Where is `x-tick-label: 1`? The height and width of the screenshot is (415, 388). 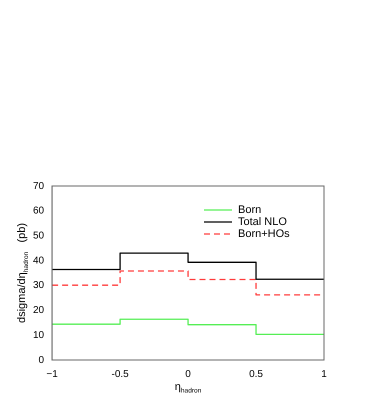
x-tick-label: 1 is located at coordinates (324, 374).